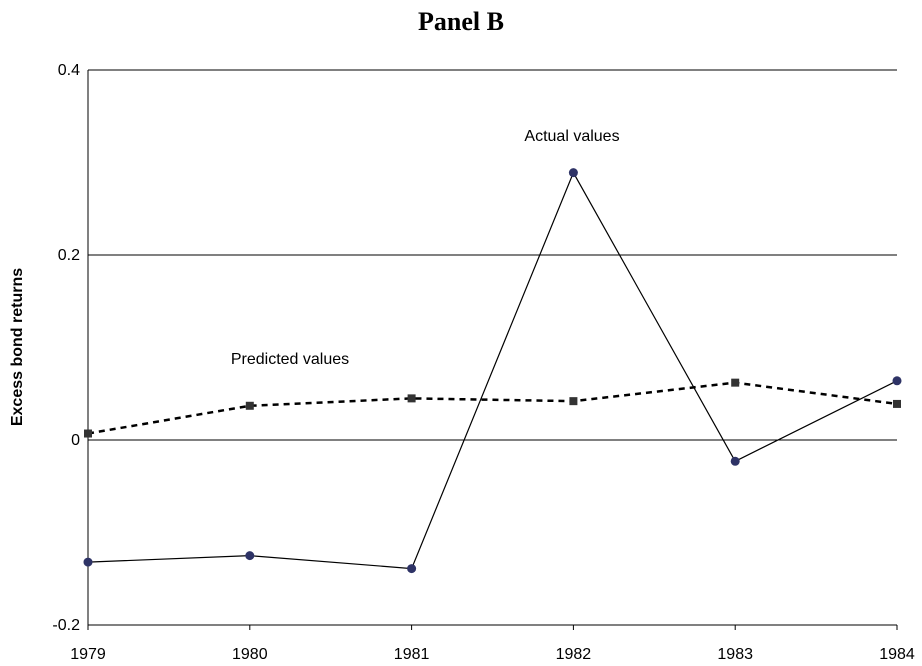  What do you see at coordinates (412, 654) in the screenshot?
I see `x-tick-label: 1981` at bounding box center [412, 654].